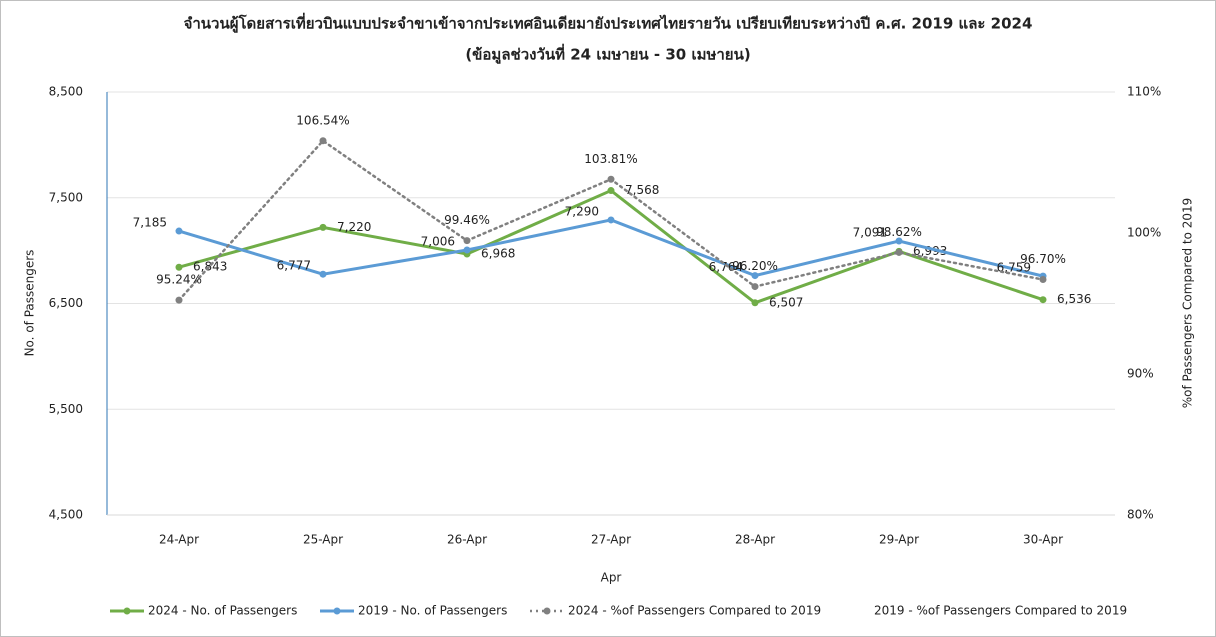  Describe the element at coordinates (467, 540) in the screenshot. I see `x-tick-label: 26-Apr` at that location.